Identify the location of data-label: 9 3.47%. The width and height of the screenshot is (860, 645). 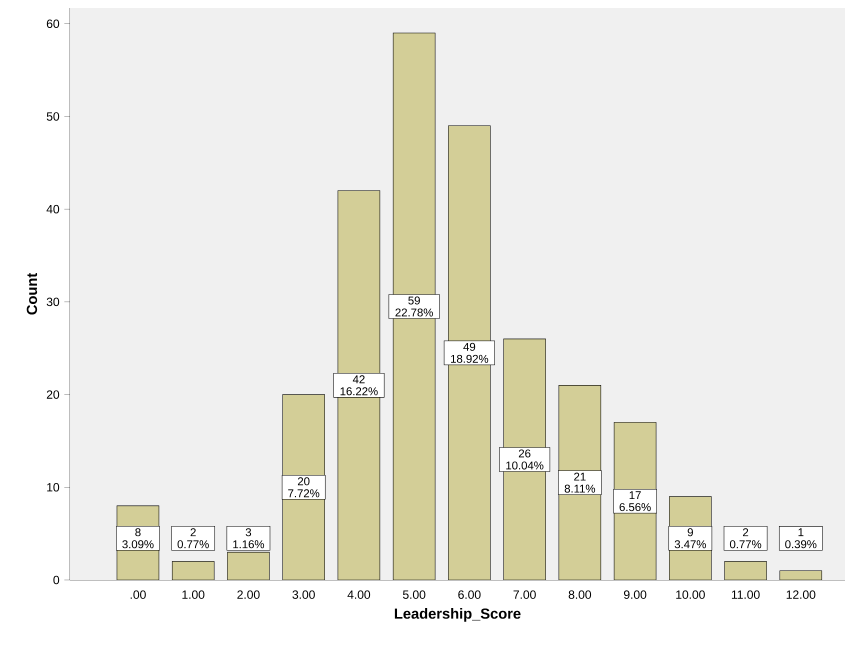
(690, 538).